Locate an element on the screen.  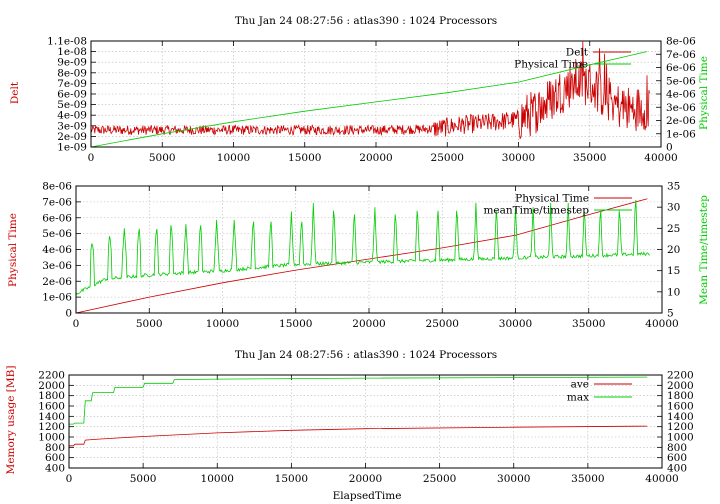
y2-tick-label: 25 is located at coordinates (673, 229).